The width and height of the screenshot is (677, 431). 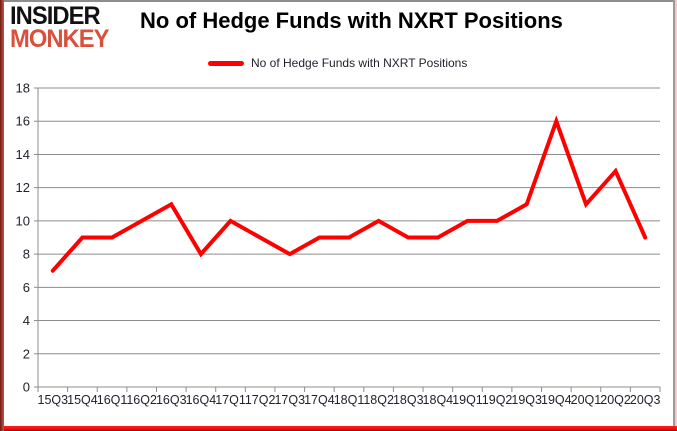 What do you see at coordinates (359, 63) in the screenshot?
I see `legend-label: No of Hedge Funds with NXRT Positions` at bounding box center [359, 63].